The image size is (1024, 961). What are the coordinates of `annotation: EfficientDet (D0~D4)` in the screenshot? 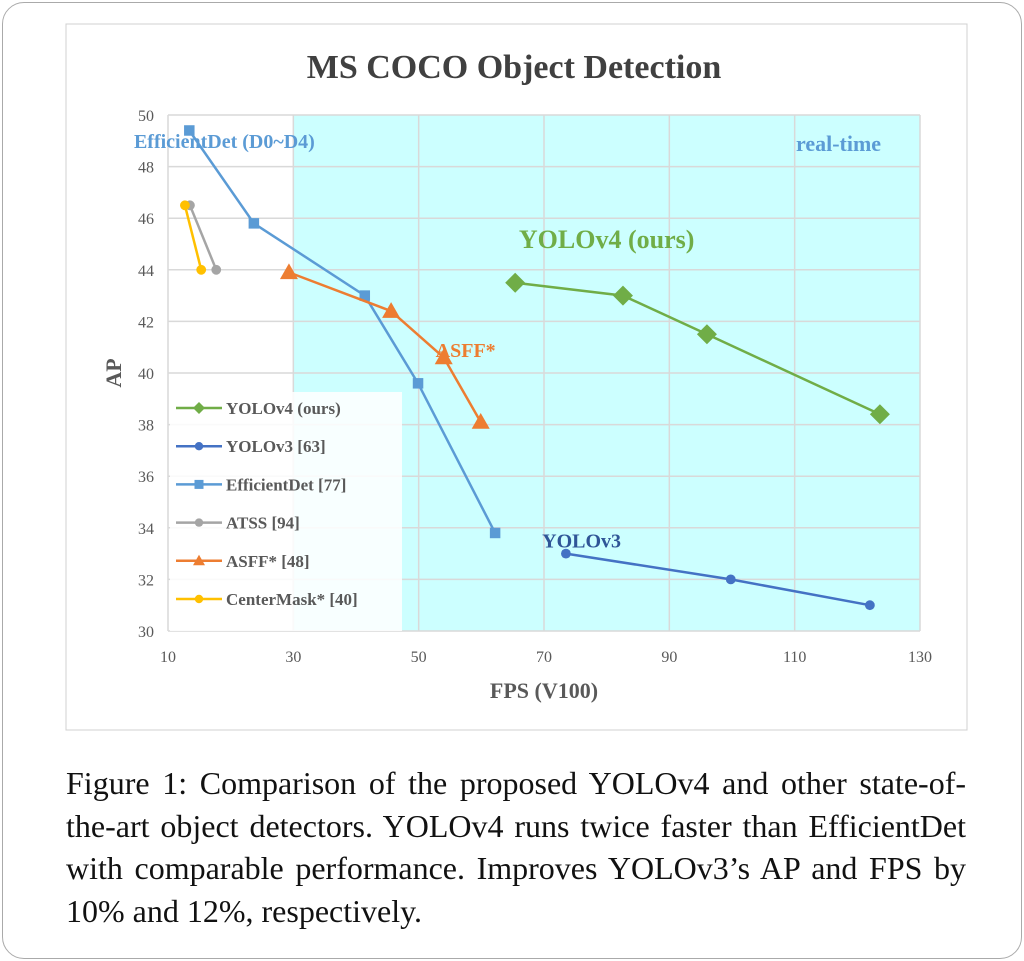 It's located at (224, 142).